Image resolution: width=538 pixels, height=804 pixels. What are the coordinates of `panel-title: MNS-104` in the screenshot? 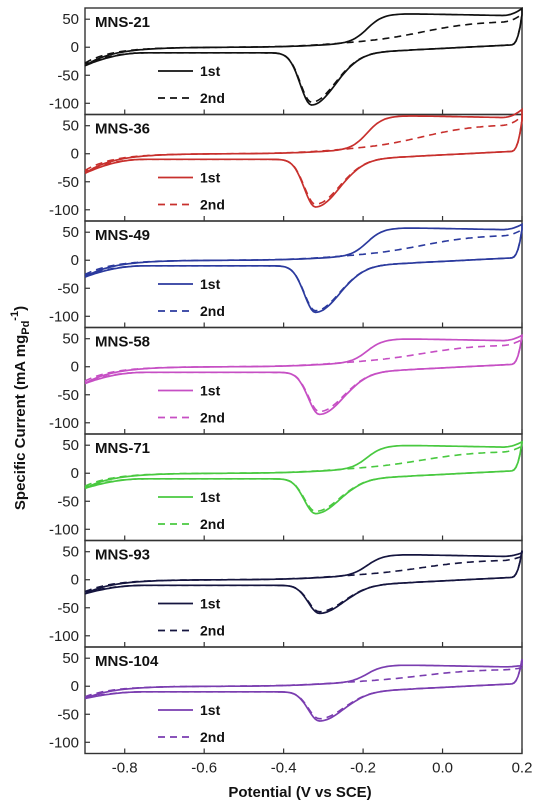 It's located at (127, 661).